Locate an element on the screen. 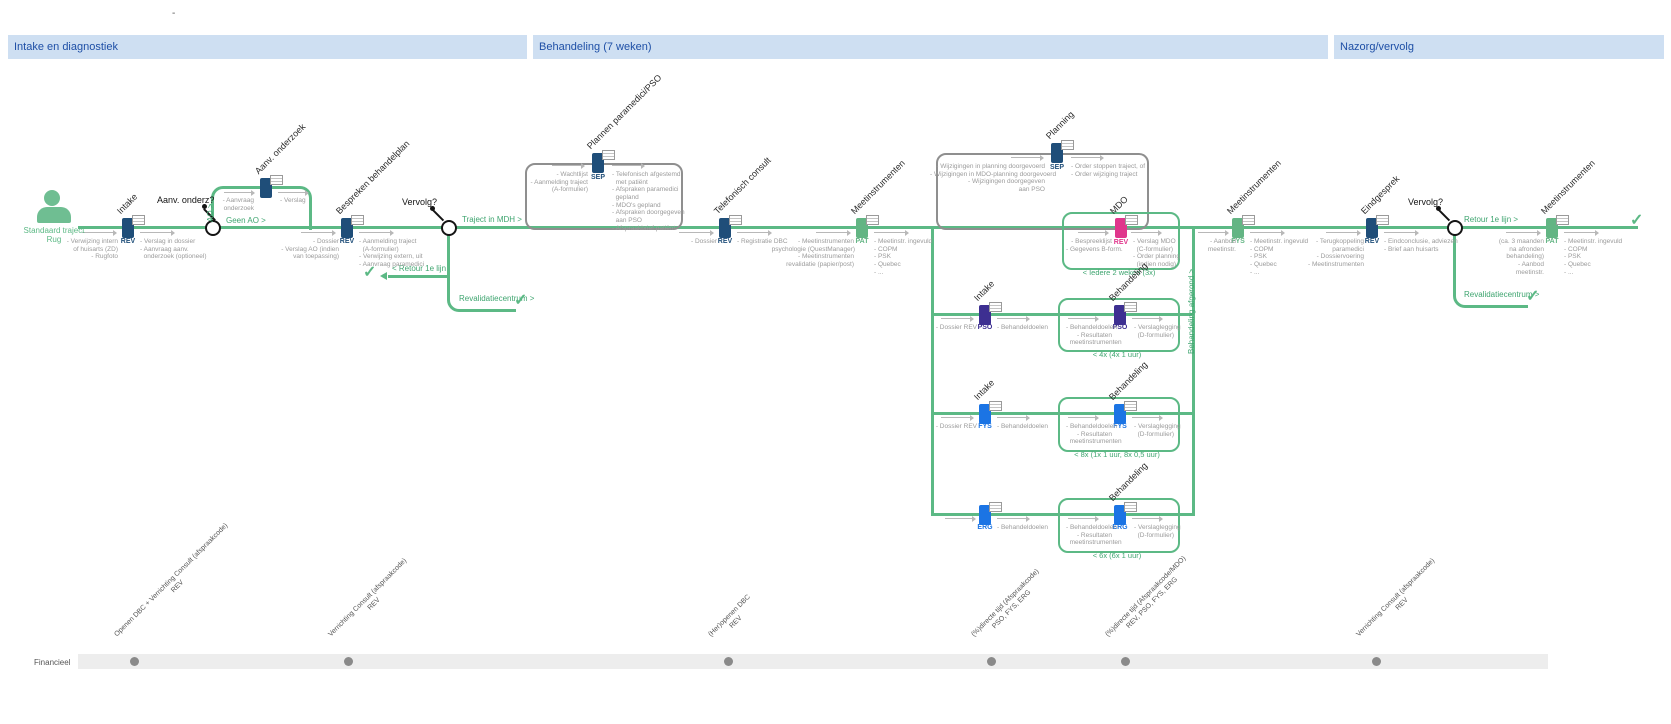  financial-event-5-dot is located at coordinates (1125, 661).